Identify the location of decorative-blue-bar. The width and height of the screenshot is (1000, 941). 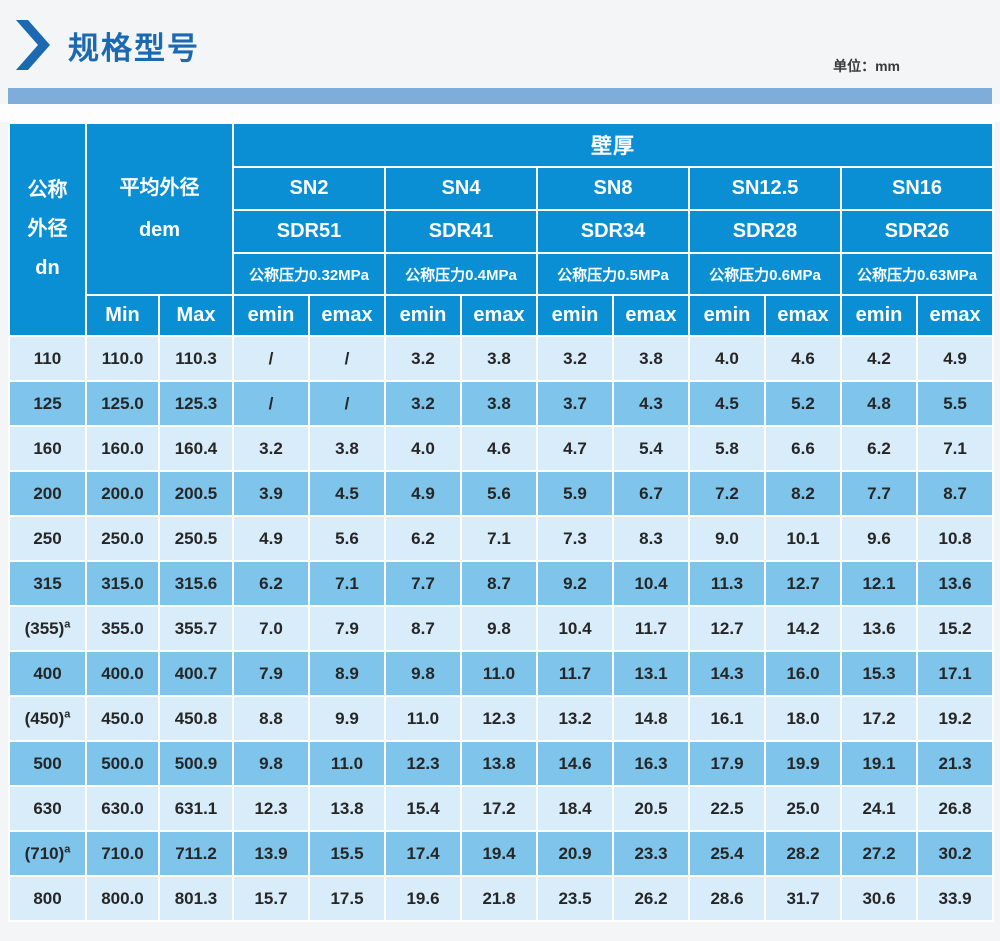
(500, 96).